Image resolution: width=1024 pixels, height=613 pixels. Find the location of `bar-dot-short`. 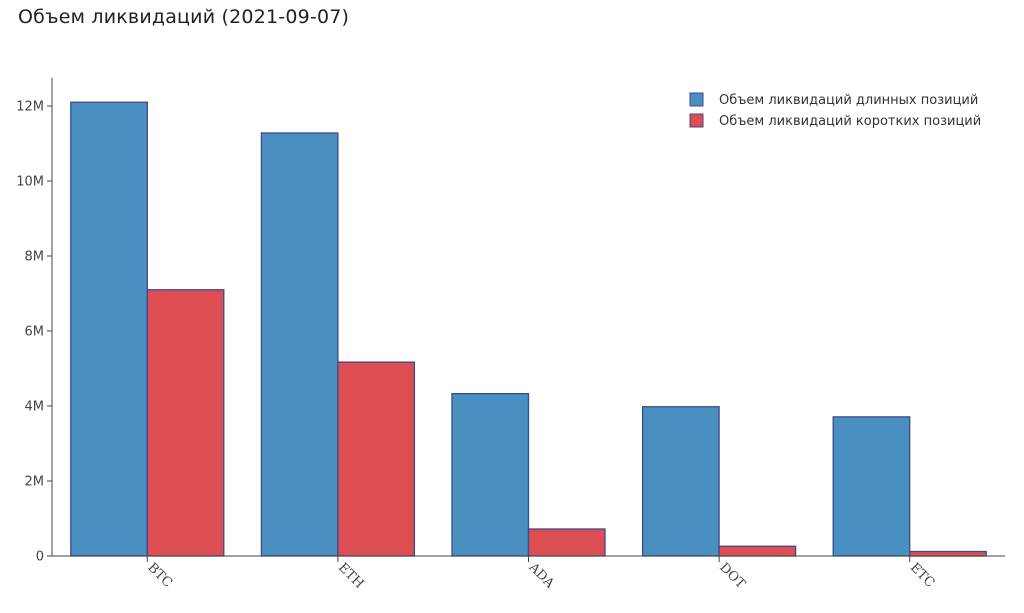

bar-dot-short is located at coordinates (757, 551).